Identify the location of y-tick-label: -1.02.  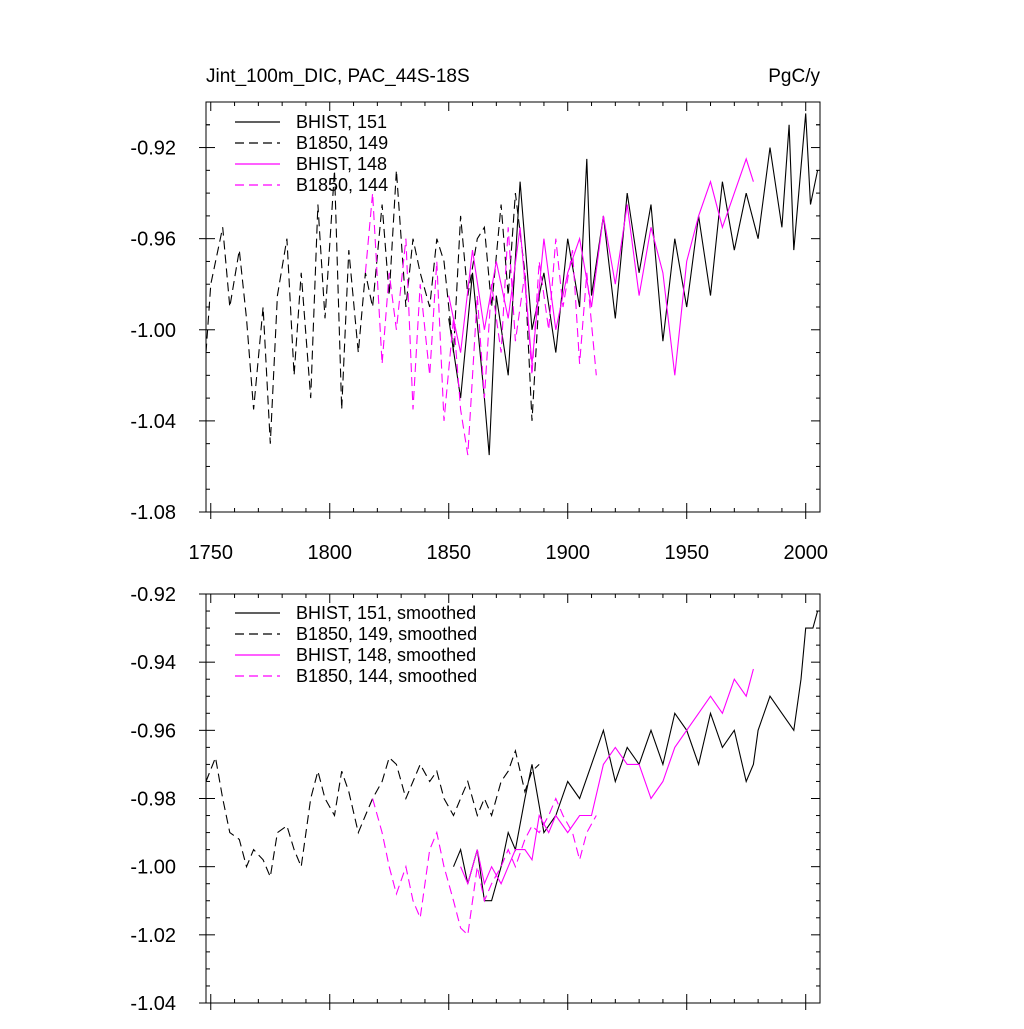
(153, 936).